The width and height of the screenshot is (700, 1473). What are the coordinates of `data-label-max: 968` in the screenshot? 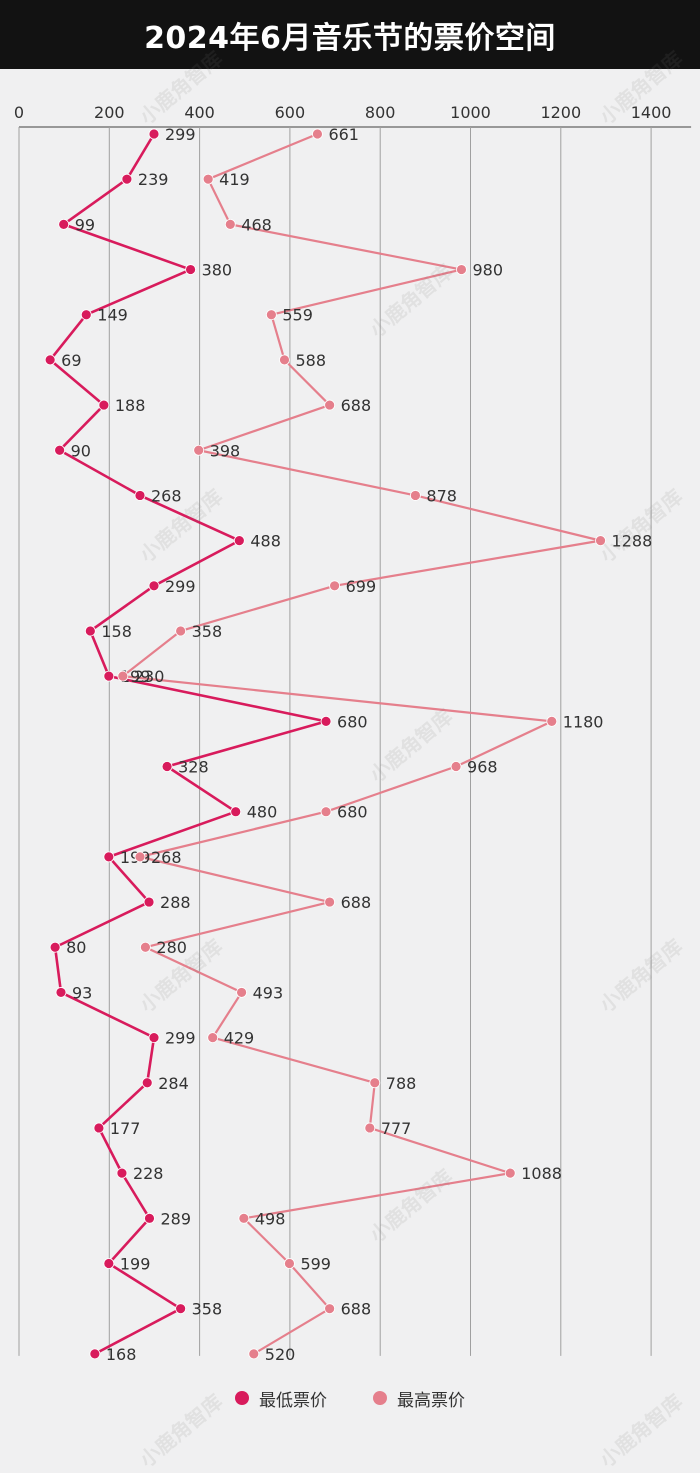 It's located at (482, 767).